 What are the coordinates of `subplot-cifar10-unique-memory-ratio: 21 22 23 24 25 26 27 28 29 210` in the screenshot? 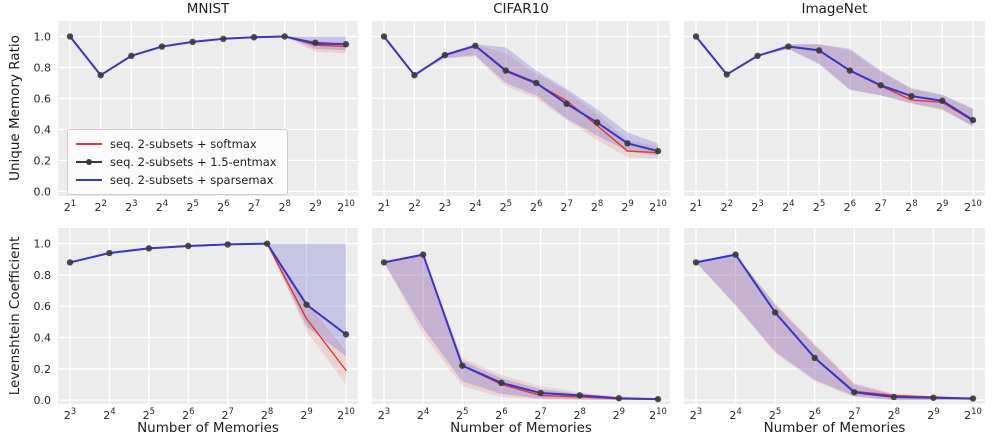 It's located at (521, 117).